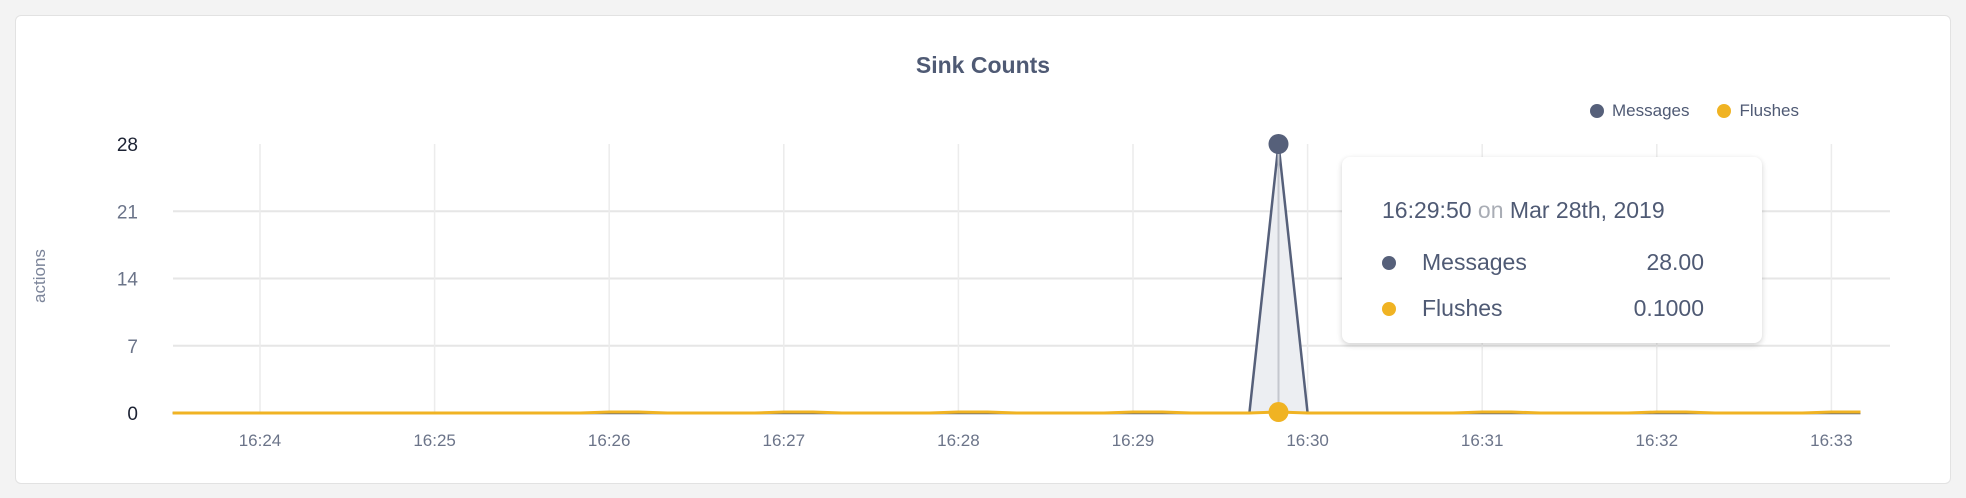 This screenshot has width=1966, height=498. I want to click on y-tick-label: 28, so click(127, 145).